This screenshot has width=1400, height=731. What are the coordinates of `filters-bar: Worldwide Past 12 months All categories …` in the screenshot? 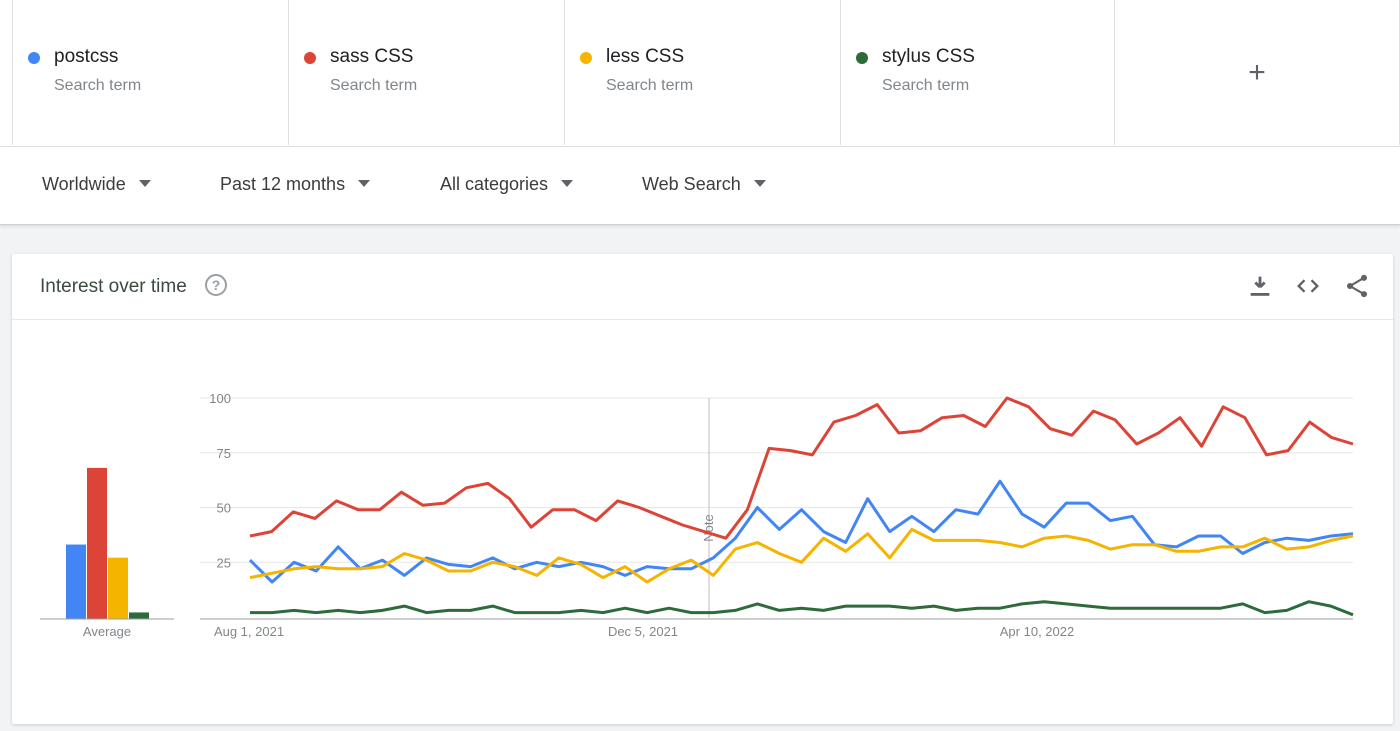 It's located at (700, 186).